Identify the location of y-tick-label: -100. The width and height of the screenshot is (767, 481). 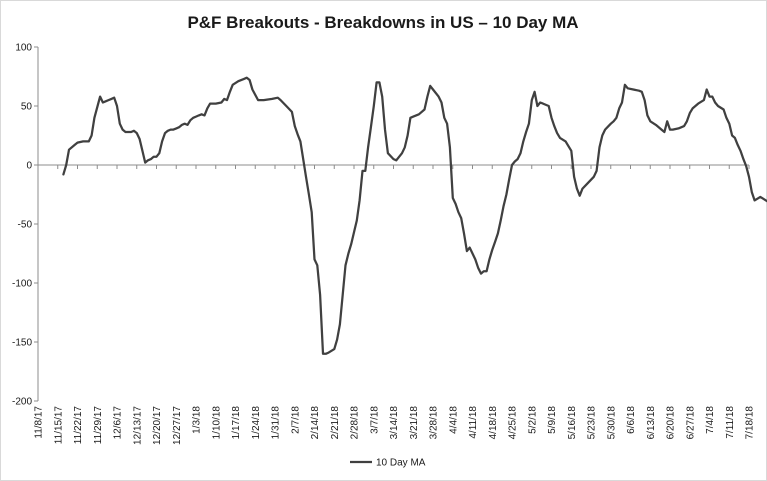
(22, 284).